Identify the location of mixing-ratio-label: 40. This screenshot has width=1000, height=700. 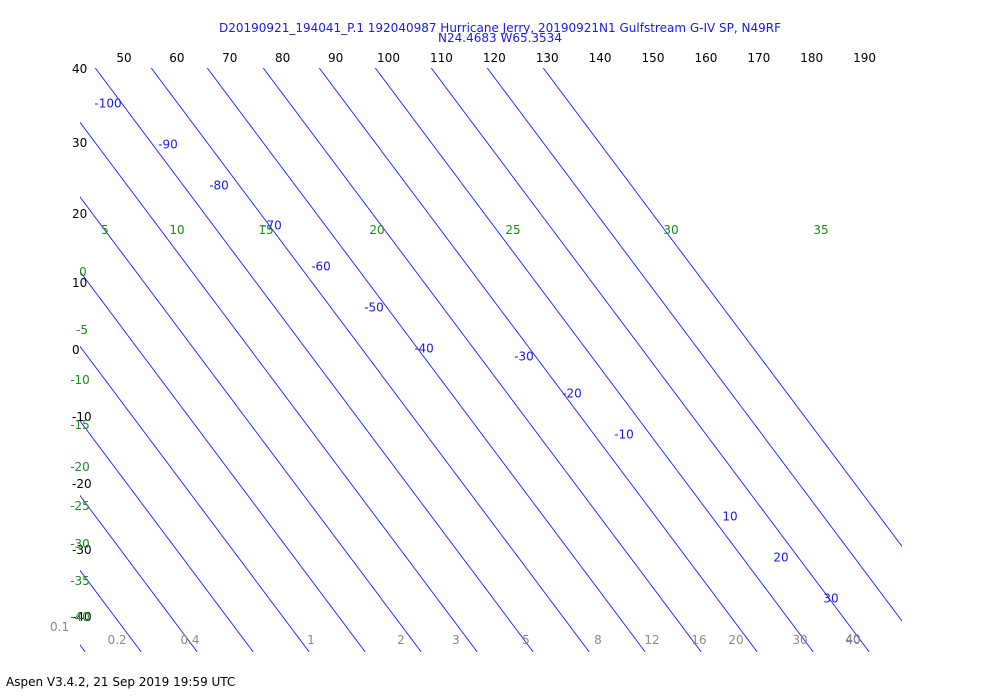
(852, 640).